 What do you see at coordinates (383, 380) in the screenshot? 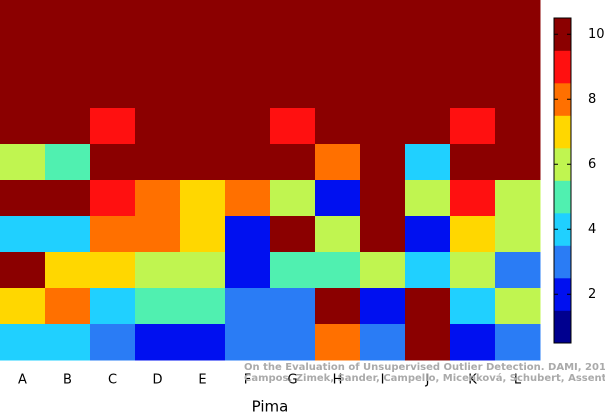
I see `x-tick-label: I` at bounding box center [383, 380].